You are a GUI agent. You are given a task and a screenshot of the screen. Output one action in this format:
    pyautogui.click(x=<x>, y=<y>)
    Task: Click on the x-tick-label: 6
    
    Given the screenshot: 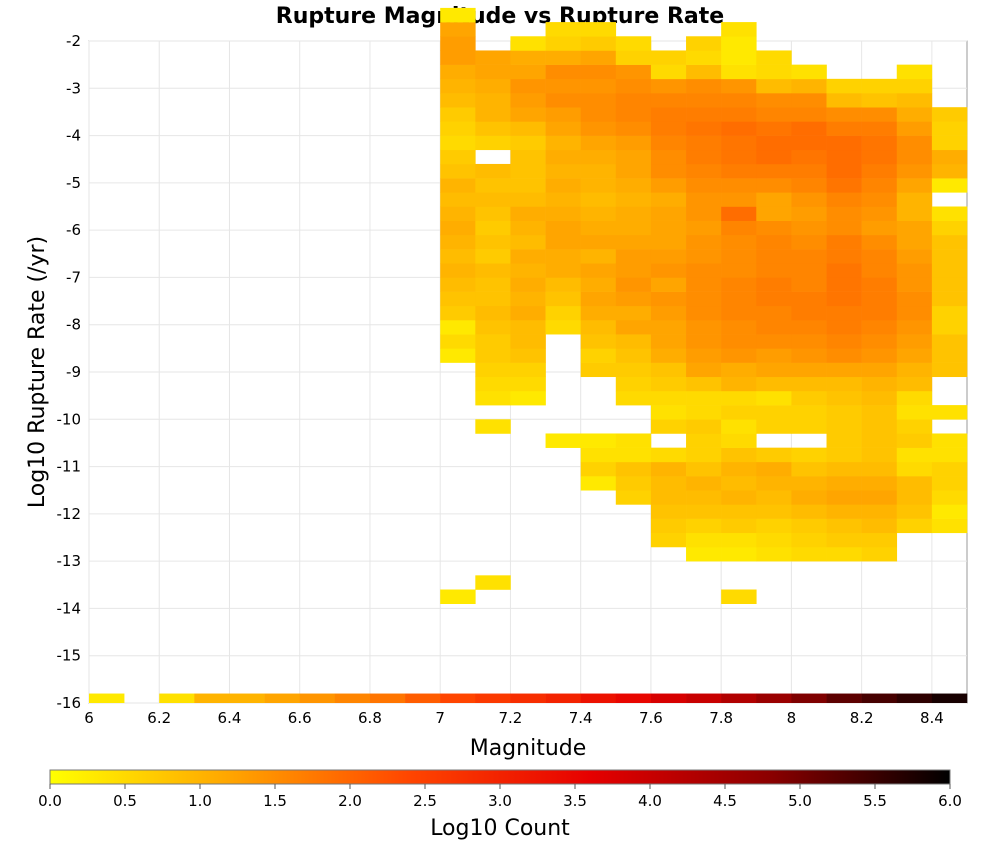 What is the action you would take?
    pyautogui.click(x=89, y=718)
    